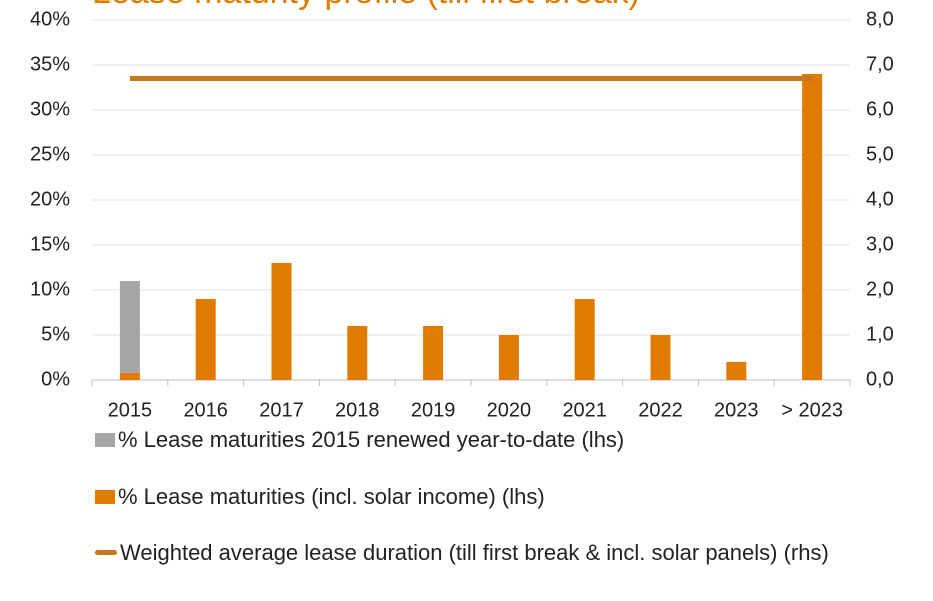 This screenshot has width=933, height=601. I want to click on y-tick-label: 40%, so click(50, 19).